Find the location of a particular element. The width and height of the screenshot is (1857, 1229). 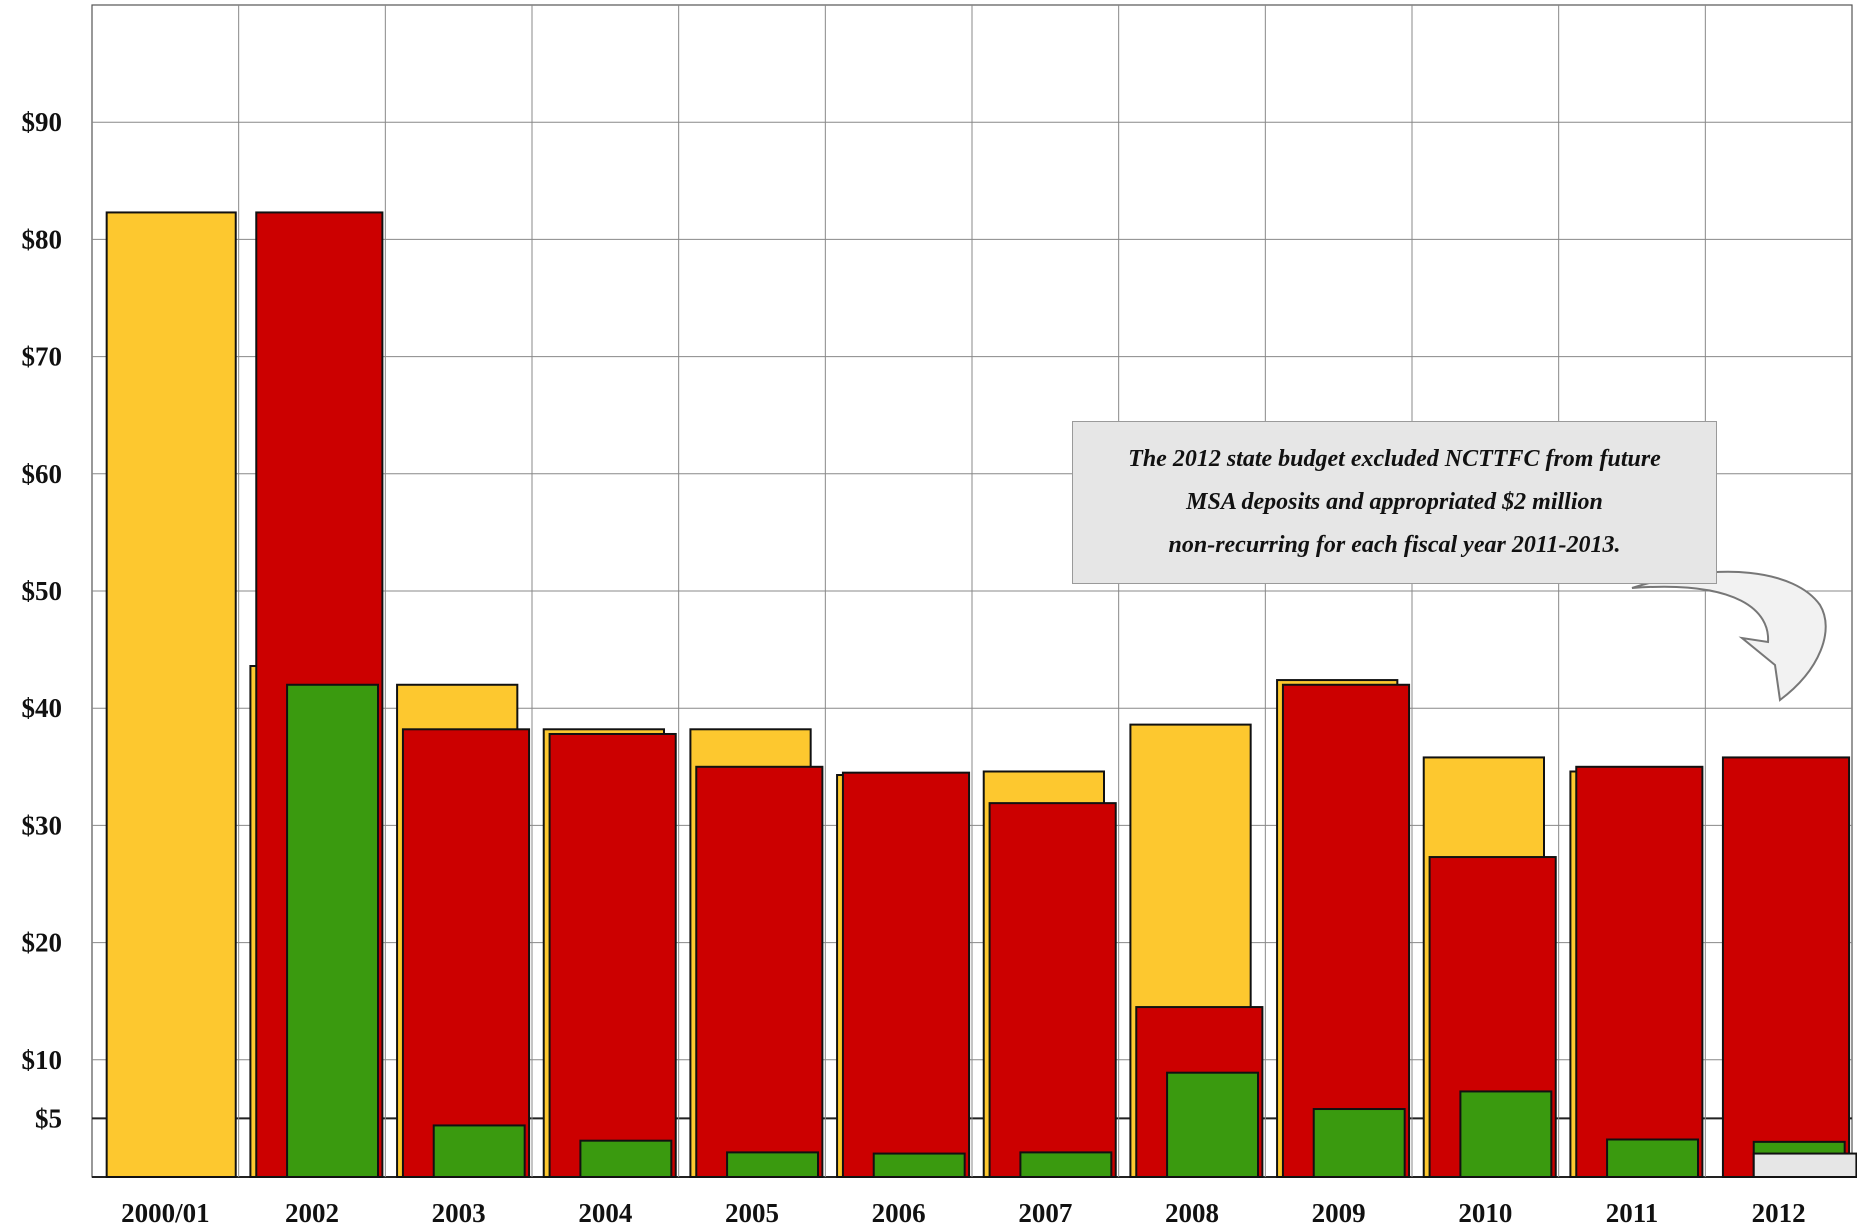

x-tick-label: 2005 is located at coordinates (752, 1213).